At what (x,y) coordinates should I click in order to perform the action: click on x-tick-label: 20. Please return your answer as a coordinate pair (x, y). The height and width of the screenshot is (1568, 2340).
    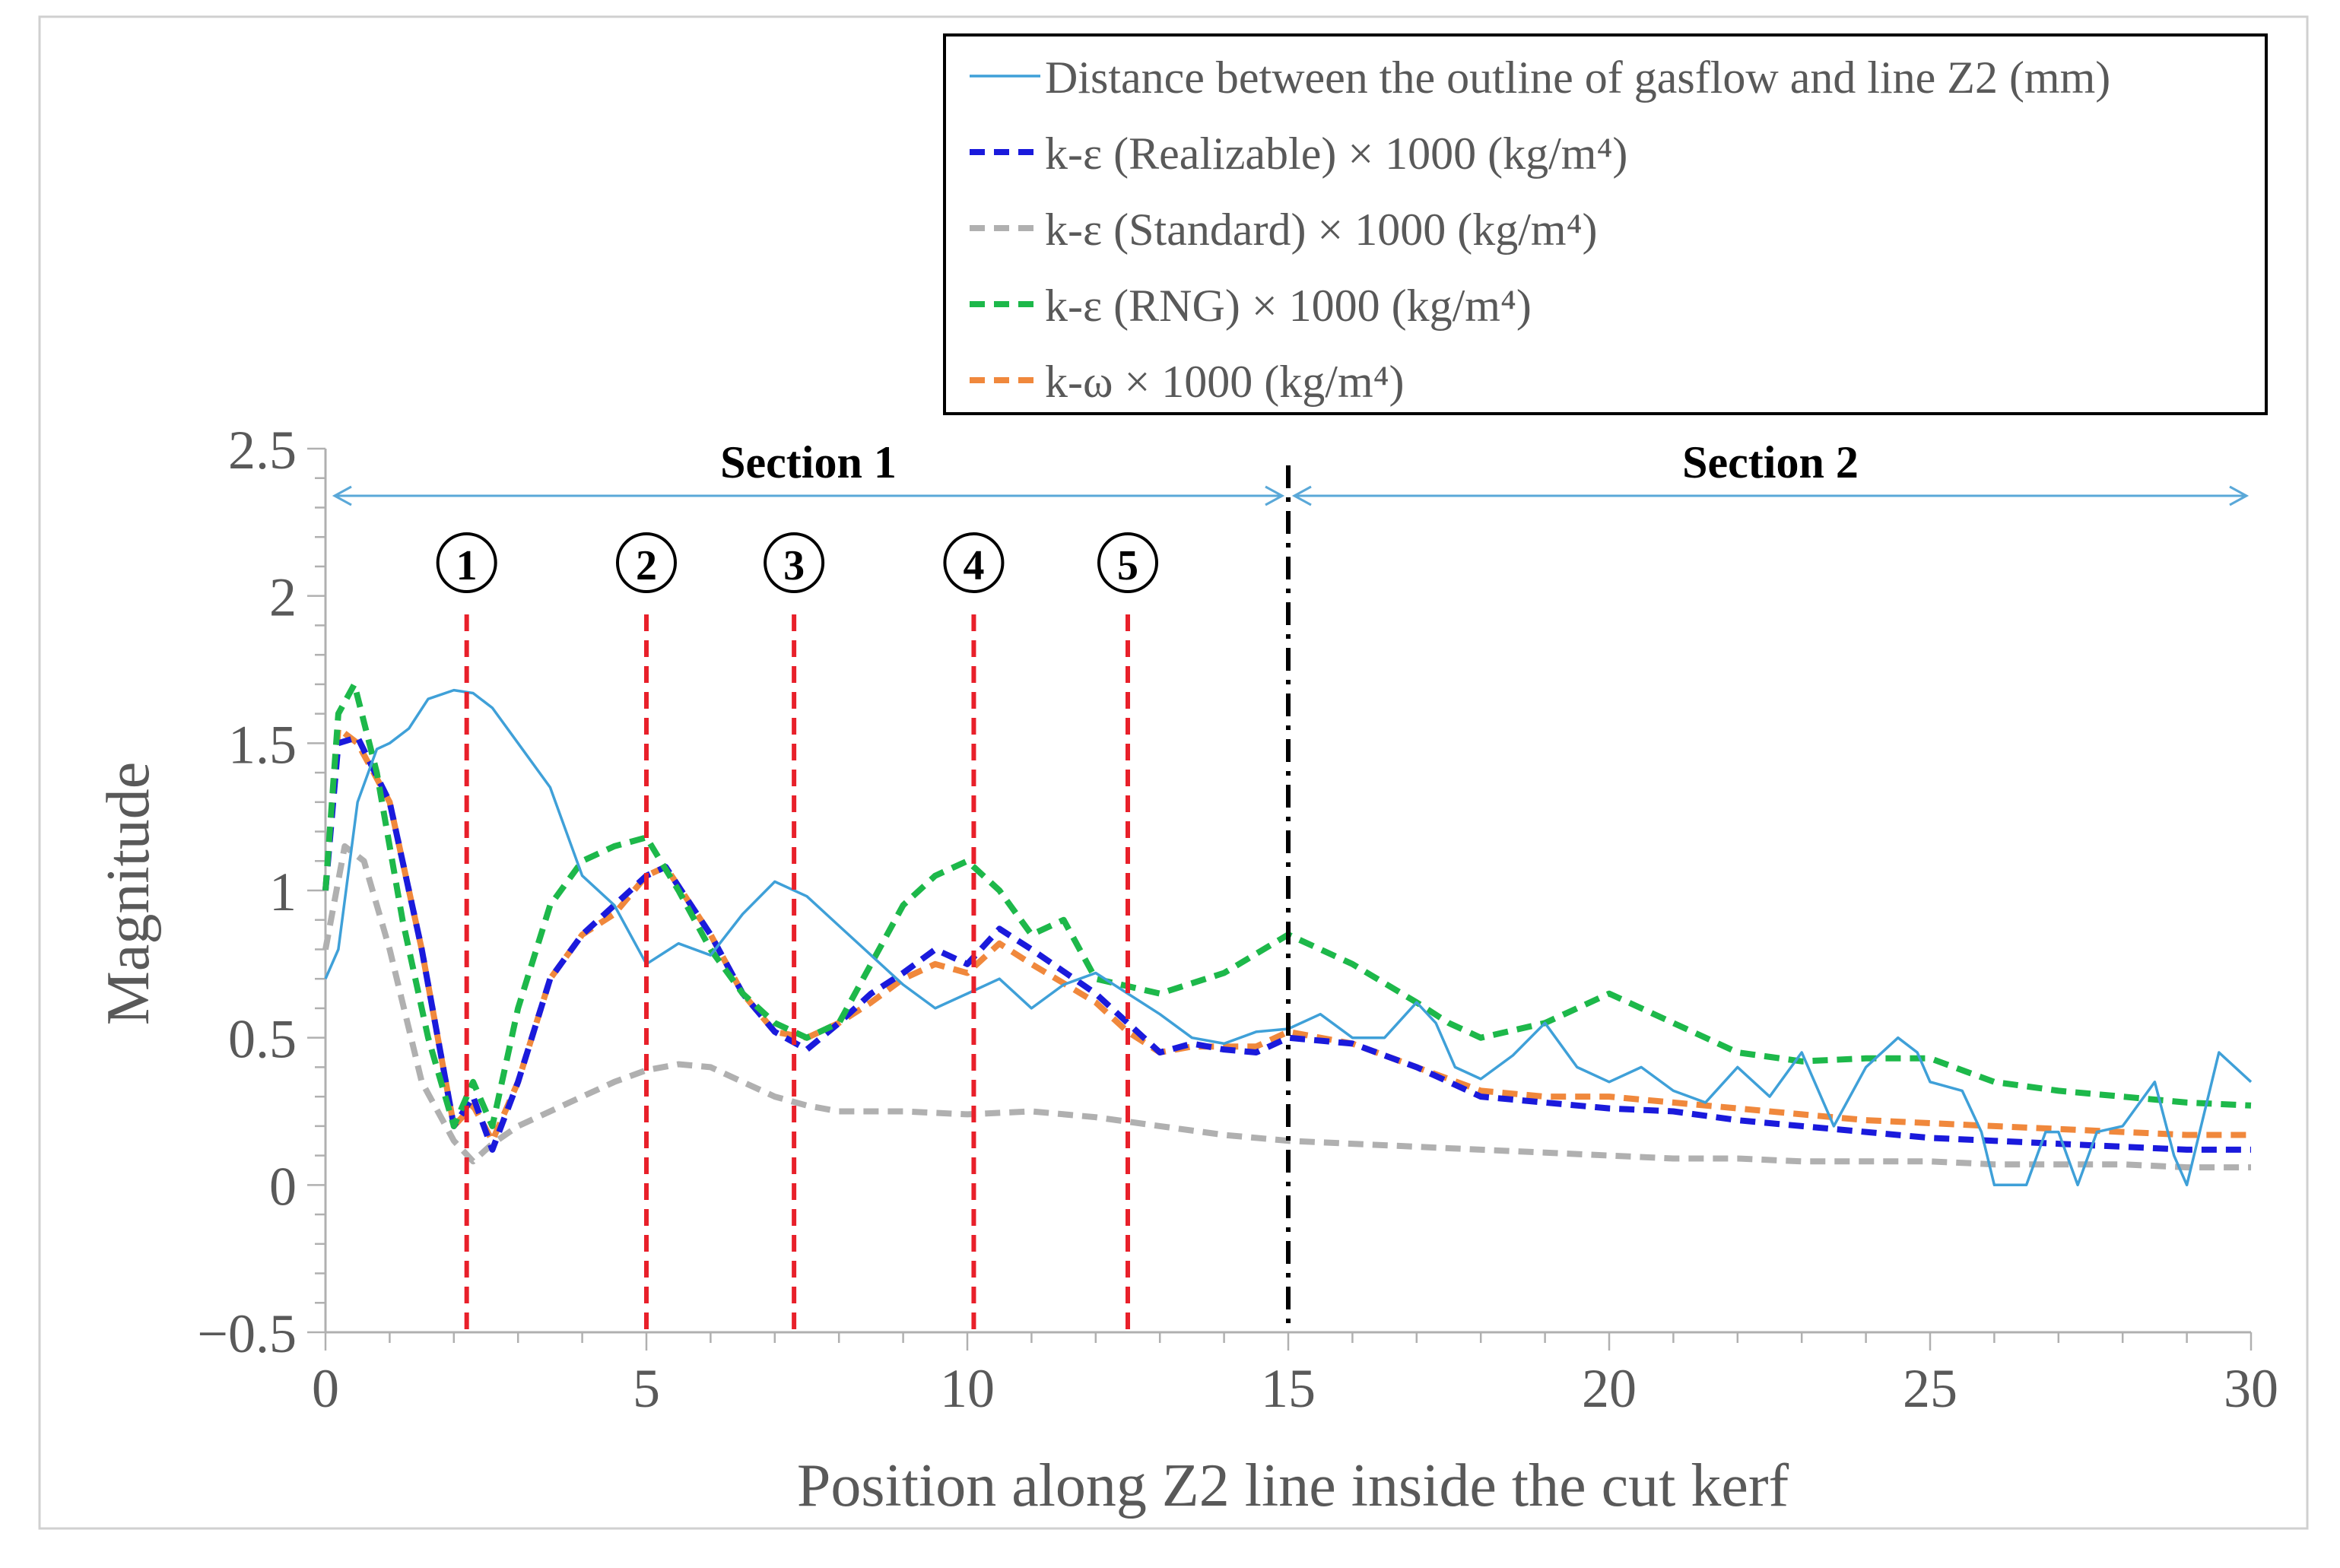
    Looking at the image, I should click on (1610, 1389).